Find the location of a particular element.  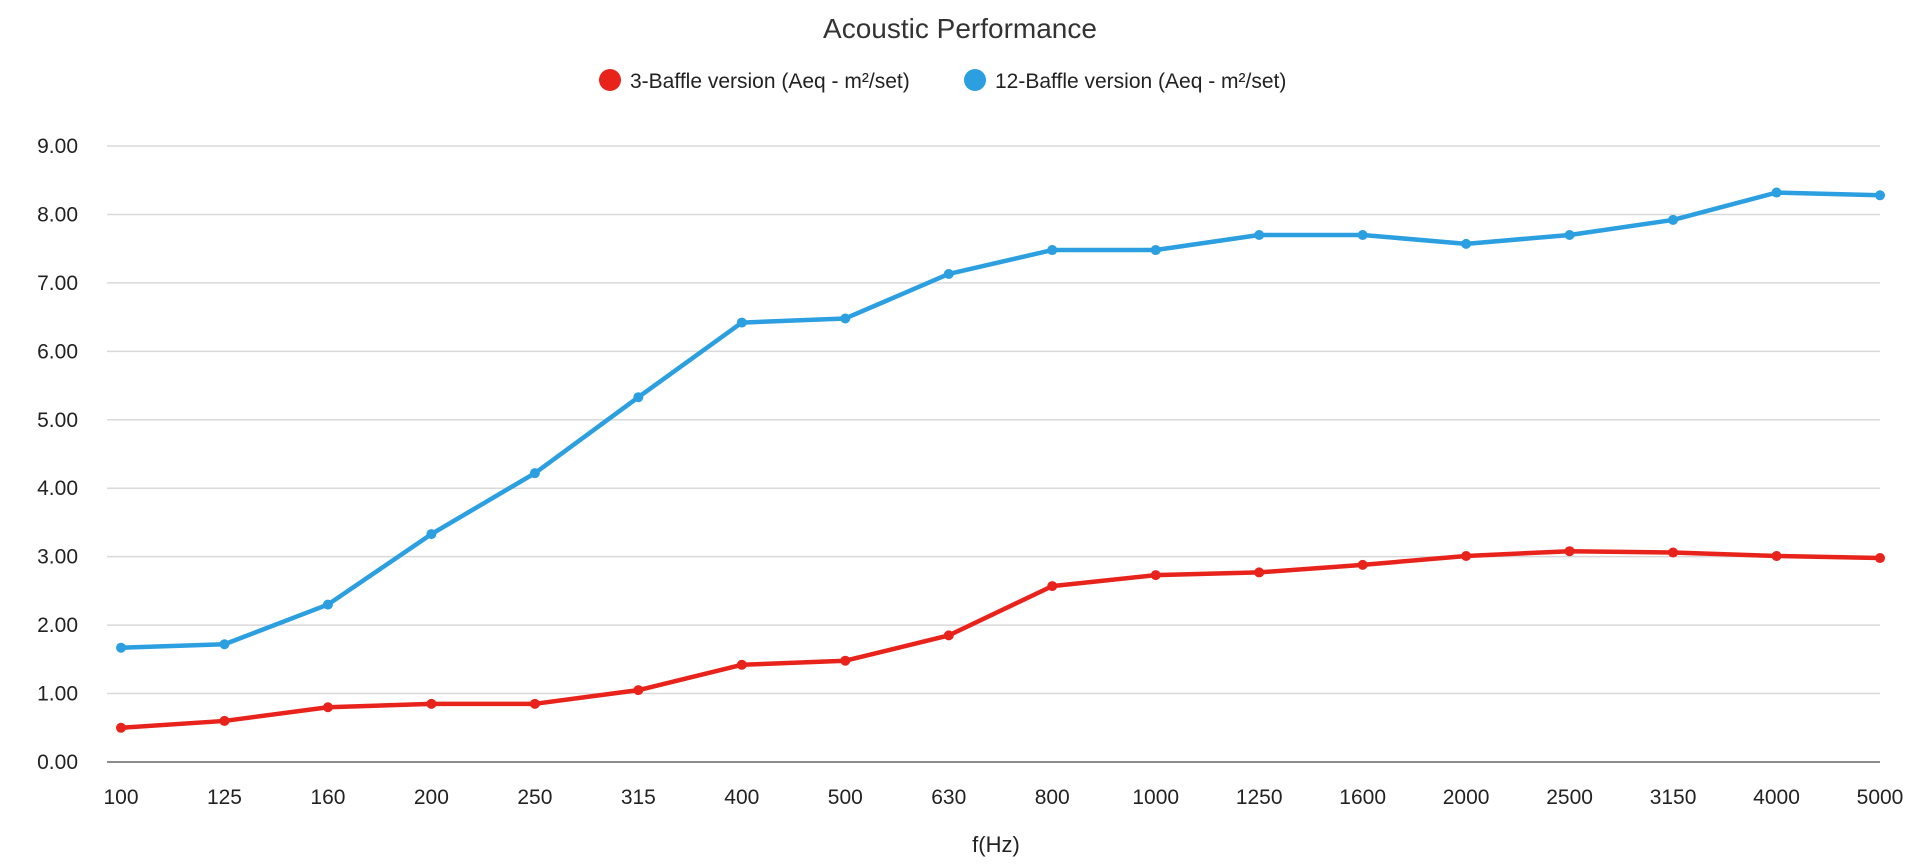

legend-item-3-baffle: 3-Baffle version (Aeq - m²/set) is located at coordinates (754, 81).